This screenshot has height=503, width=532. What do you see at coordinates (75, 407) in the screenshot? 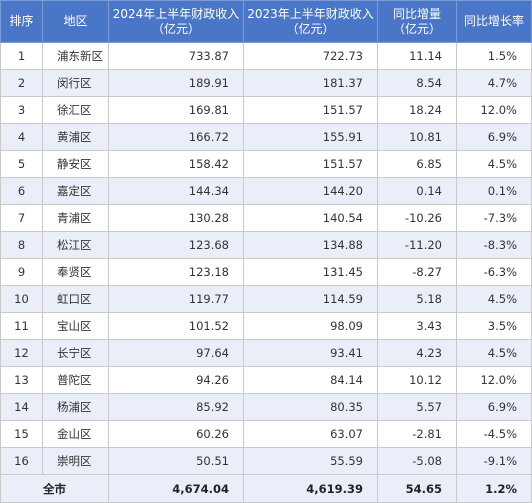
I see `cell-district: 杨浦区` at bounding box center [75, 407].